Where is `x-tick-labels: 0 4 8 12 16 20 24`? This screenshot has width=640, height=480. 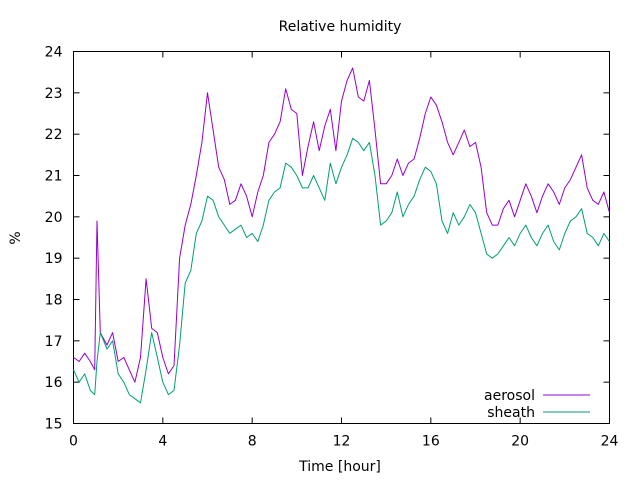
x-tick-labels: 0 4 8 12 16 20 24 is located at coordinates (343, 442).